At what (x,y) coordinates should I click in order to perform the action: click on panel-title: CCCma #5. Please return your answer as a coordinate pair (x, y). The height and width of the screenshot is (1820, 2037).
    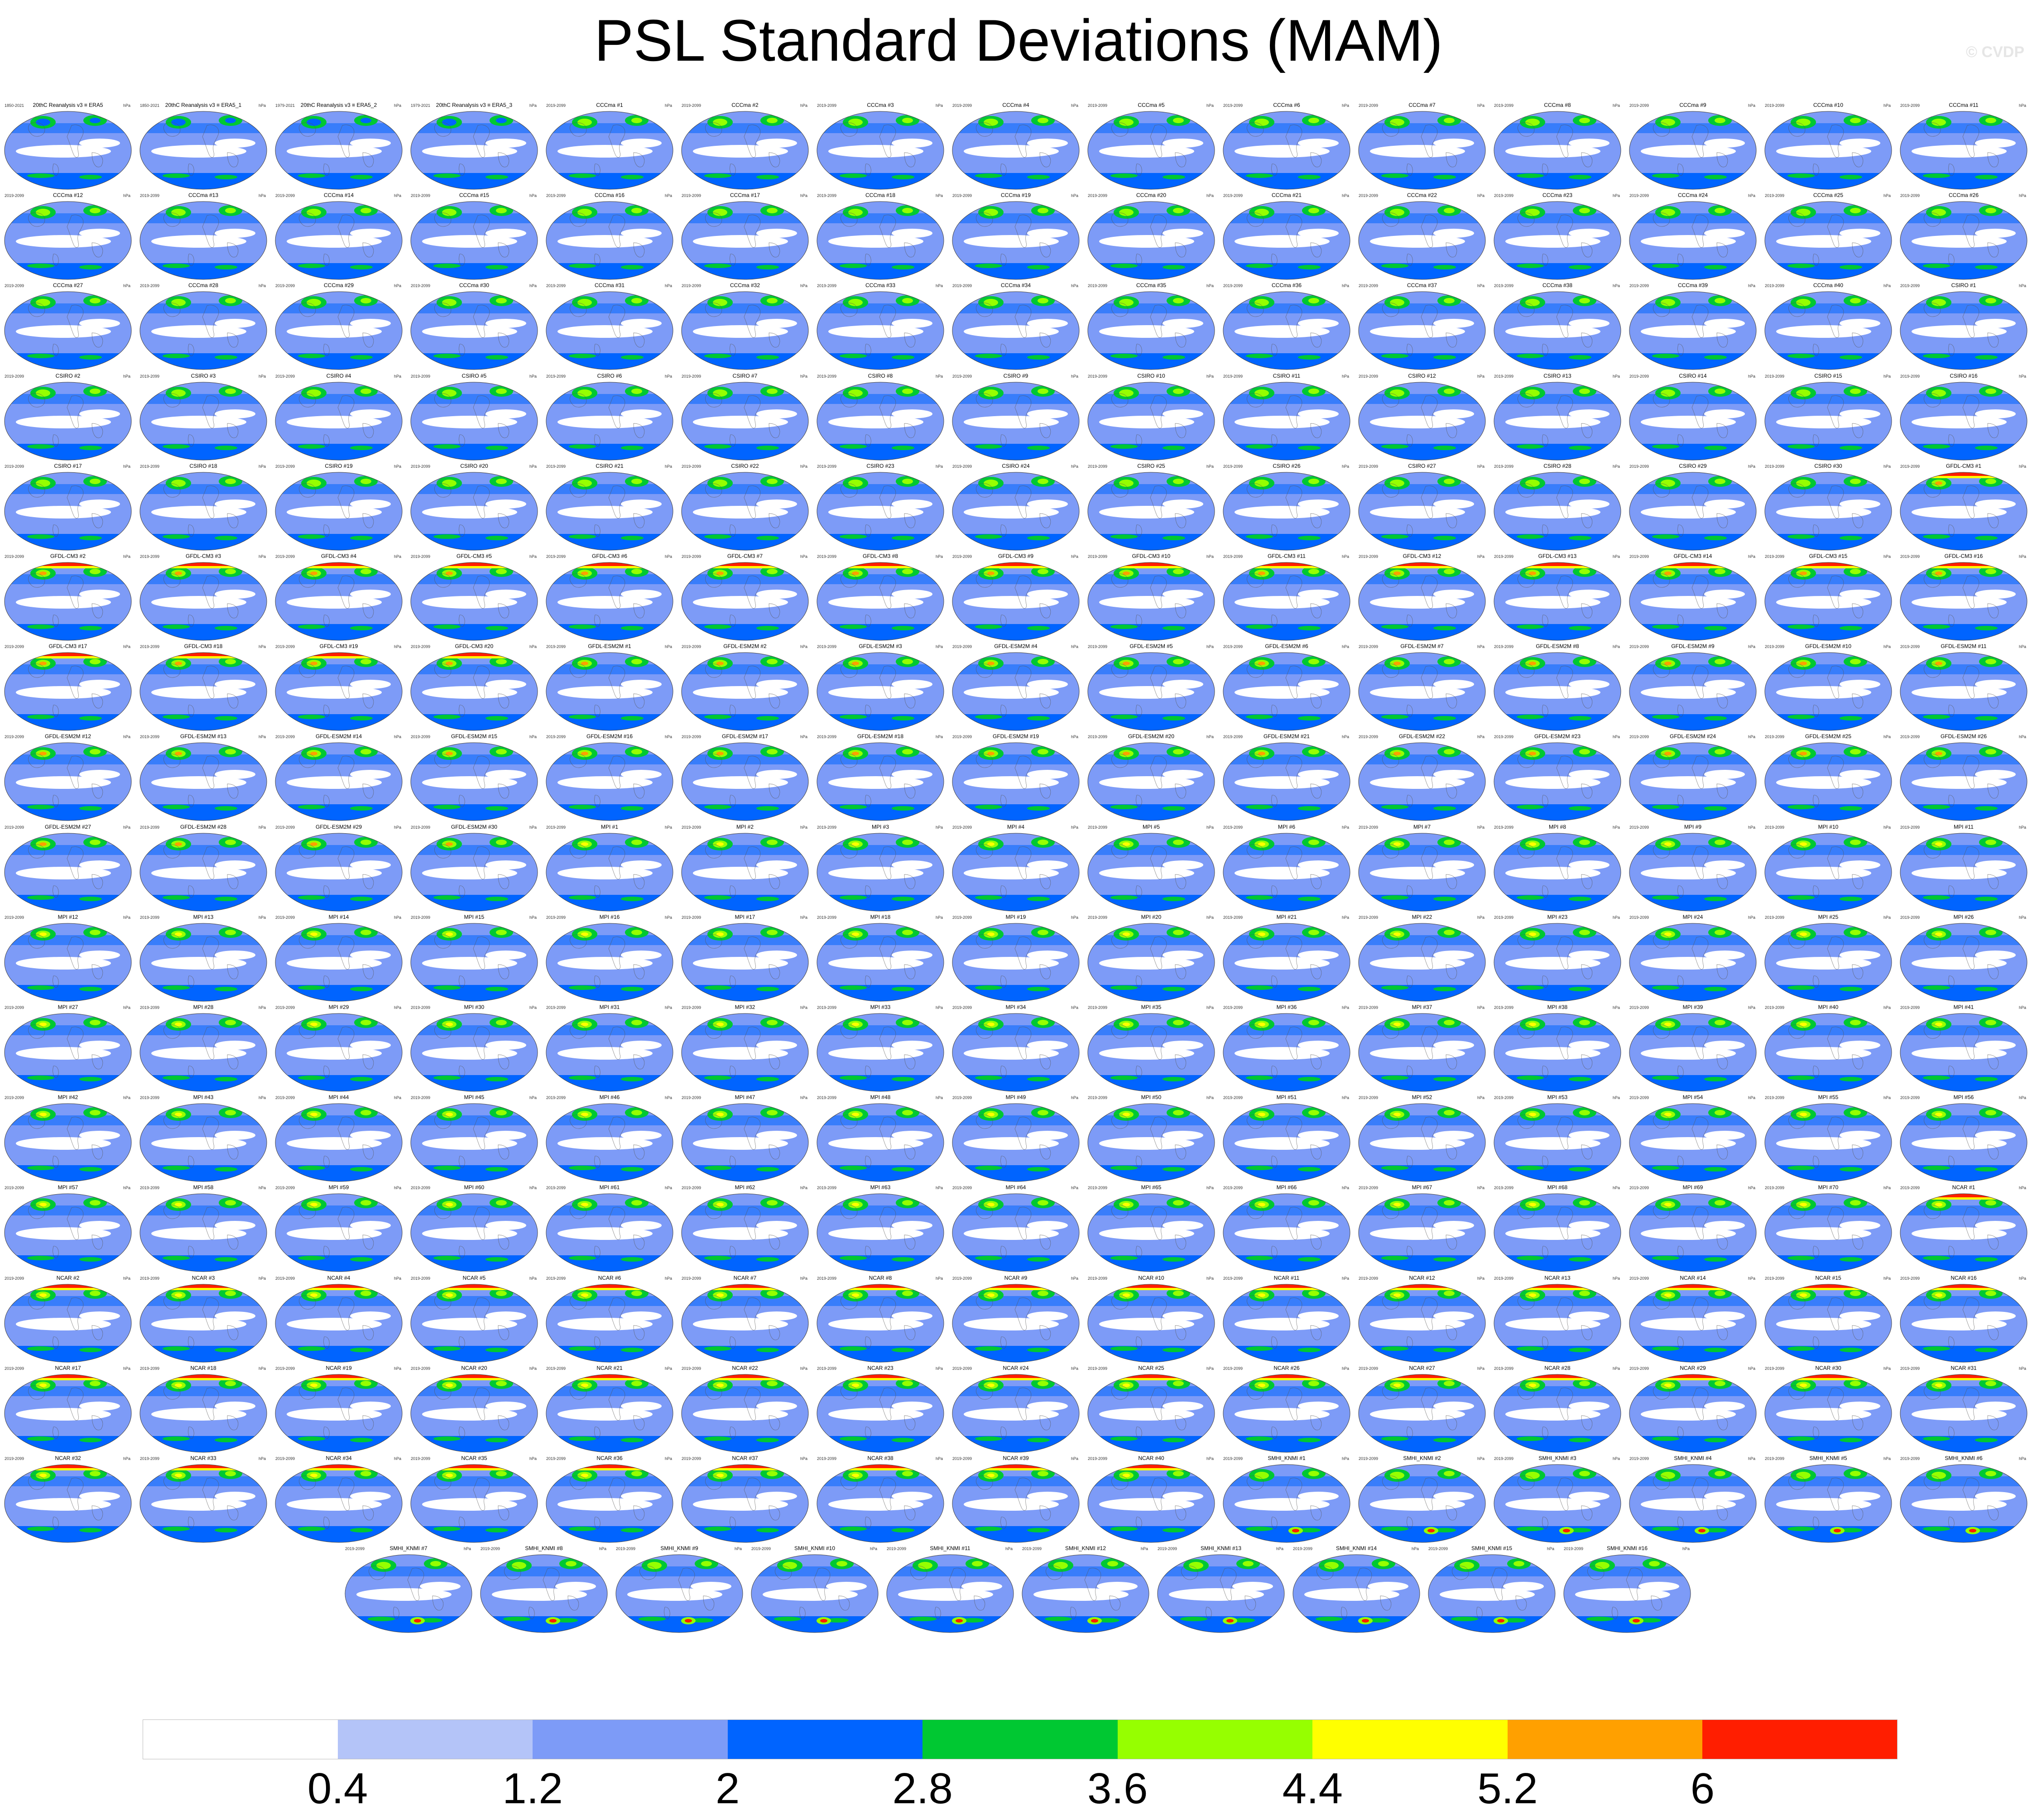
    Looking at the image, I should click on (1151, 105).